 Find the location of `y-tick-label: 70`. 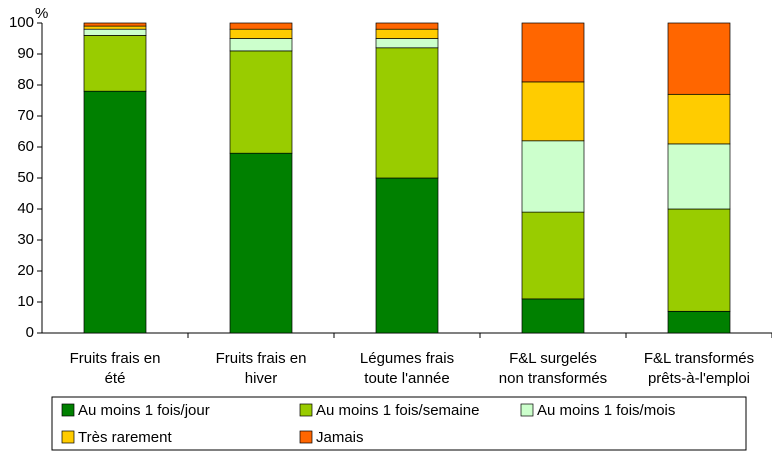

y-tick-label: 70 is located at coordinates (25, 115).